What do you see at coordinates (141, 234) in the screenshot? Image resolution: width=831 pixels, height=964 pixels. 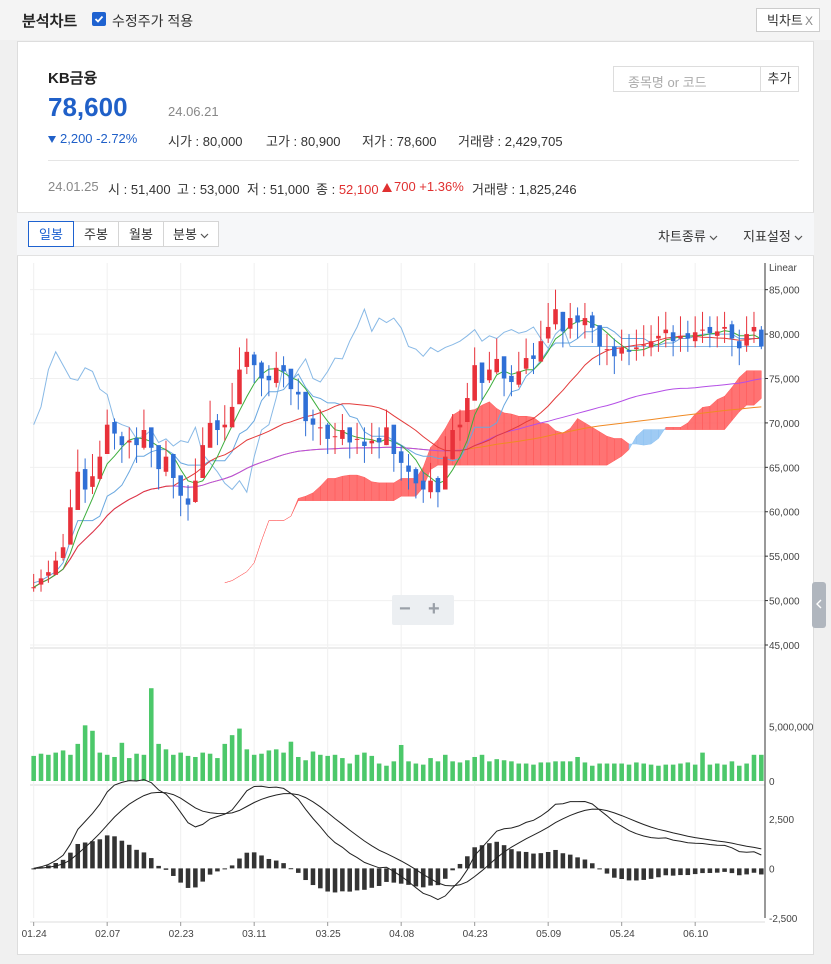 I see `tab-monthly: 월봉` at bounding box center [141, 234].